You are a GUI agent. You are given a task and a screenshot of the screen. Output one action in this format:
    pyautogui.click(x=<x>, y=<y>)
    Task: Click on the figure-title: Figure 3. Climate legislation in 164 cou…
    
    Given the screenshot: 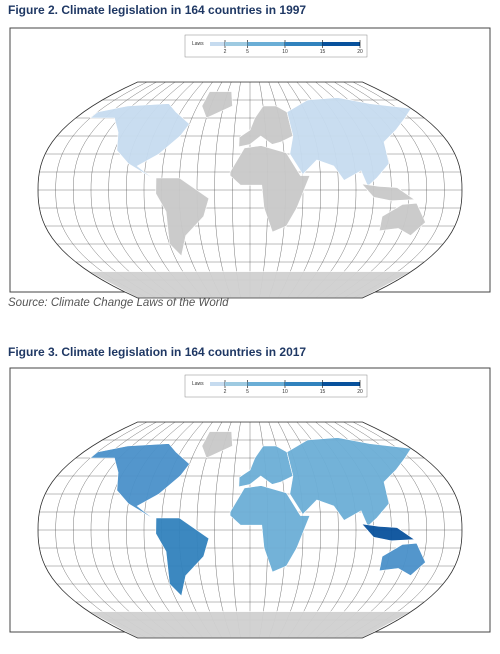 What is the action you would take?
    pyautogui.click(x=157, y=352)
    